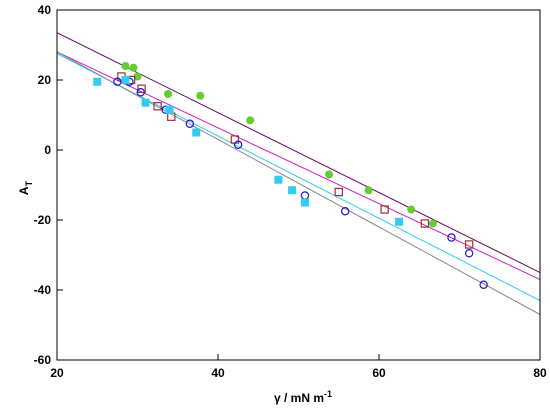  Describe the element at coordinates (43, 220) in the screenshot. I see `y-tick-label: -20` at that location.